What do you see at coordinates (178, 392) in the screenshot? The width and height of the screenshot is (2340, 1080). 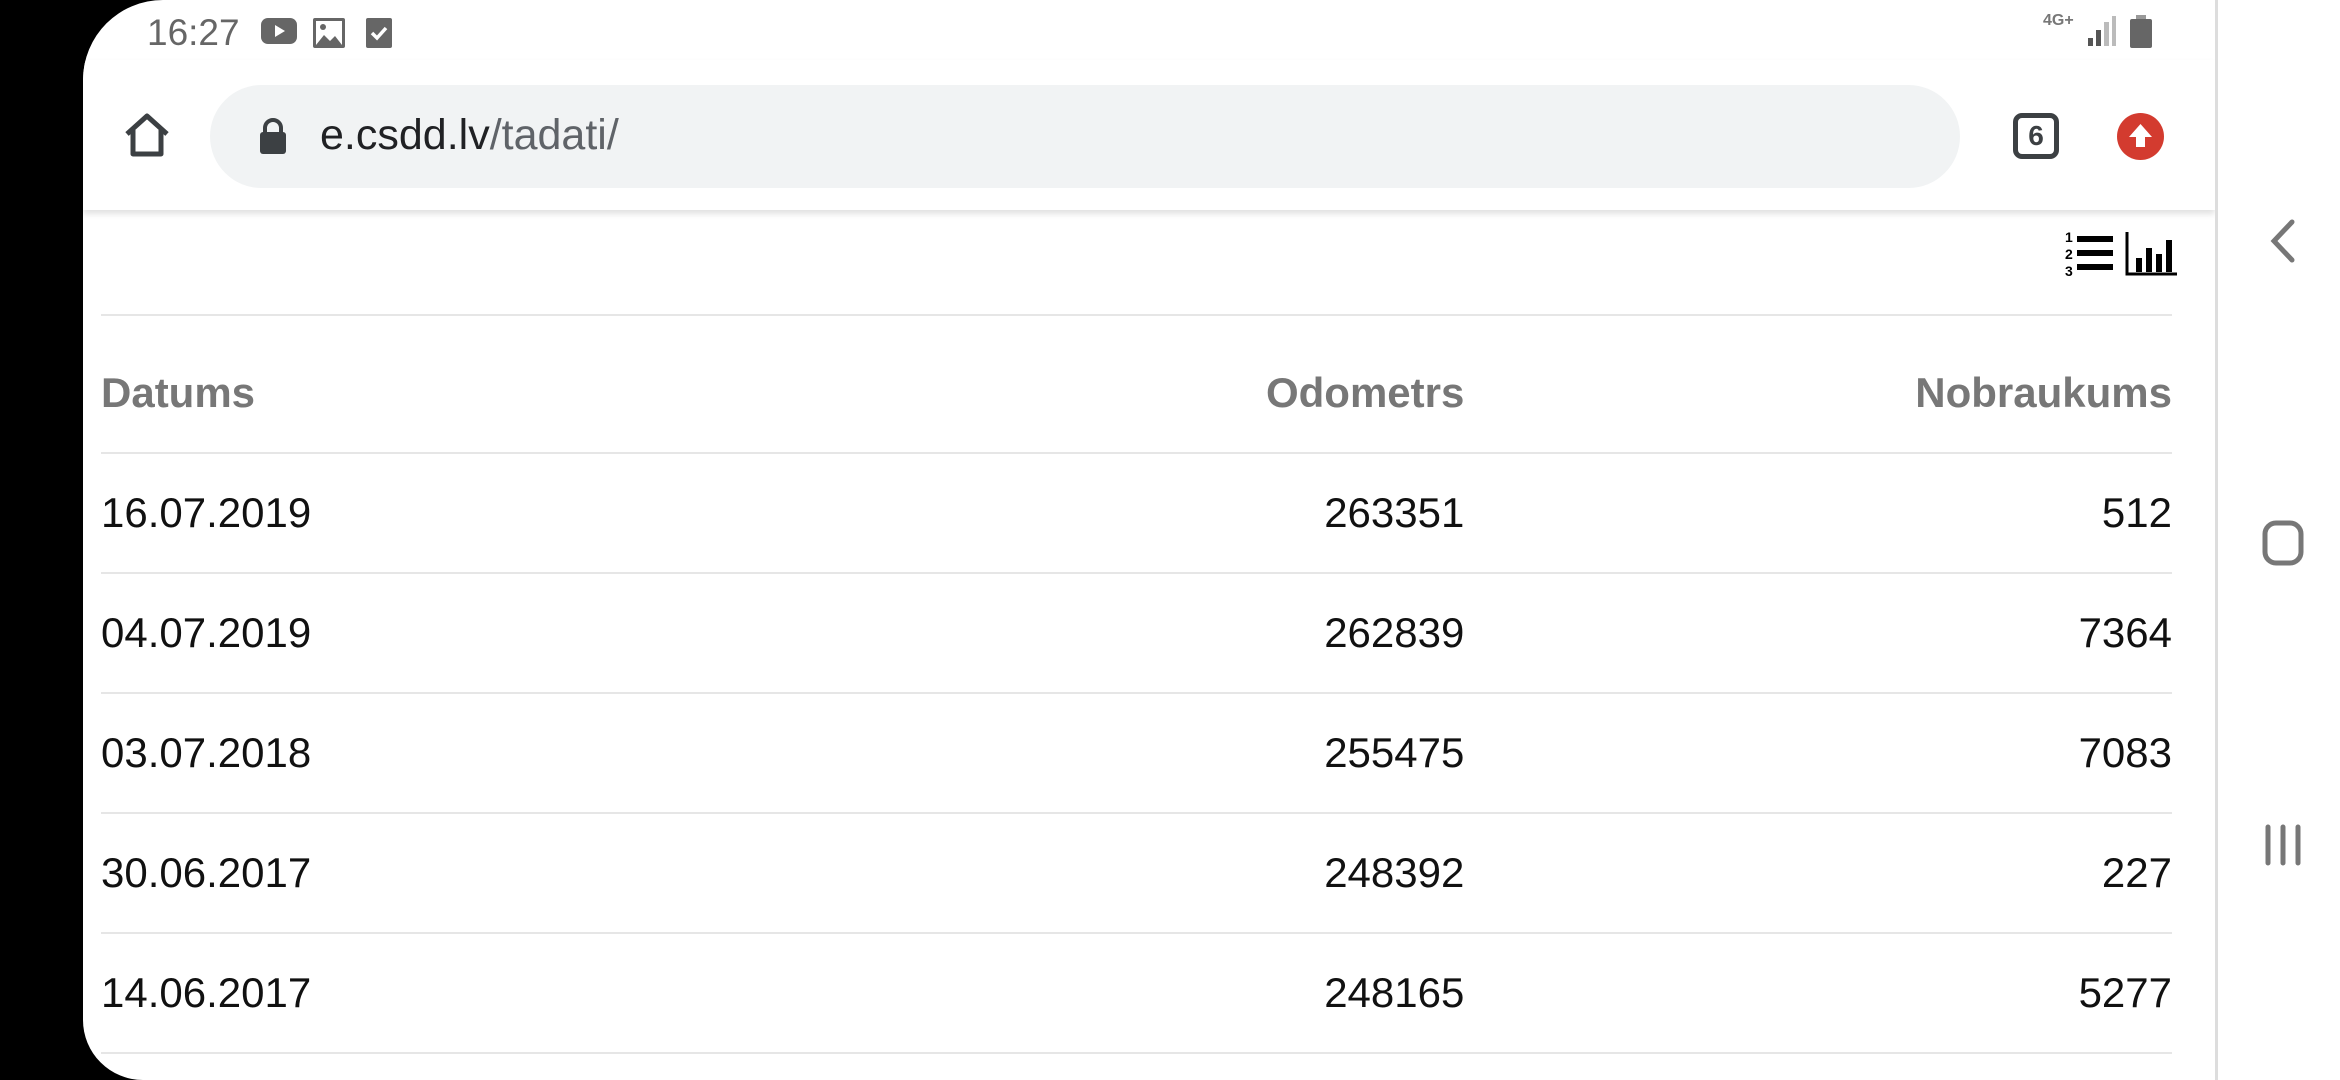 I see `header-datums: Datums` at bounding box center [178, 392].